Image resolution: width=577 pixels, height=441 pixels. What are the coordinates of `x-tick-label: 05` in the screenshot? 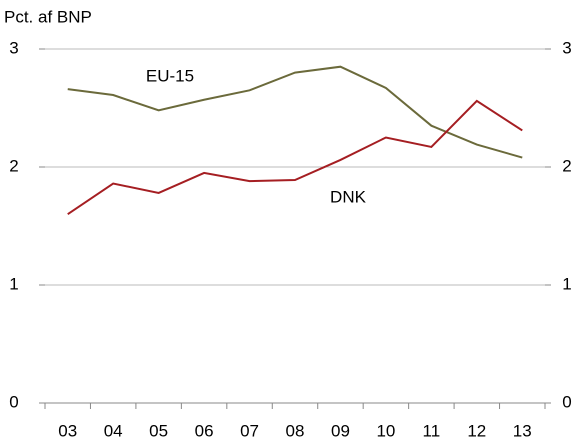 It's located at (158, 430).